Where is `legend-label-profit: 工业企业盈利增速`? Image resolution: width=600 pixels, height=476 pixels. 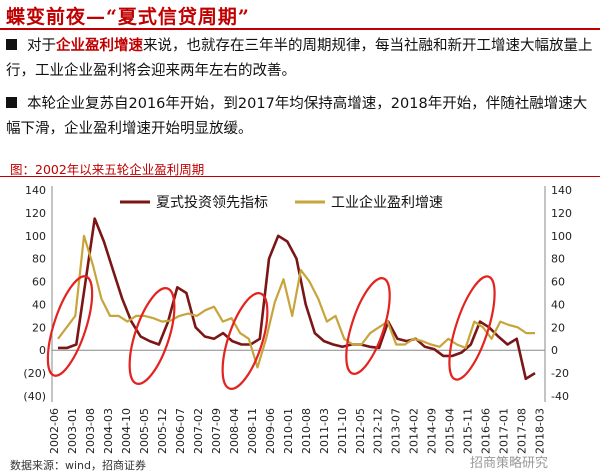 legend-label-profit: 工业企业盈利增速 is located at coordinates (387, 202).